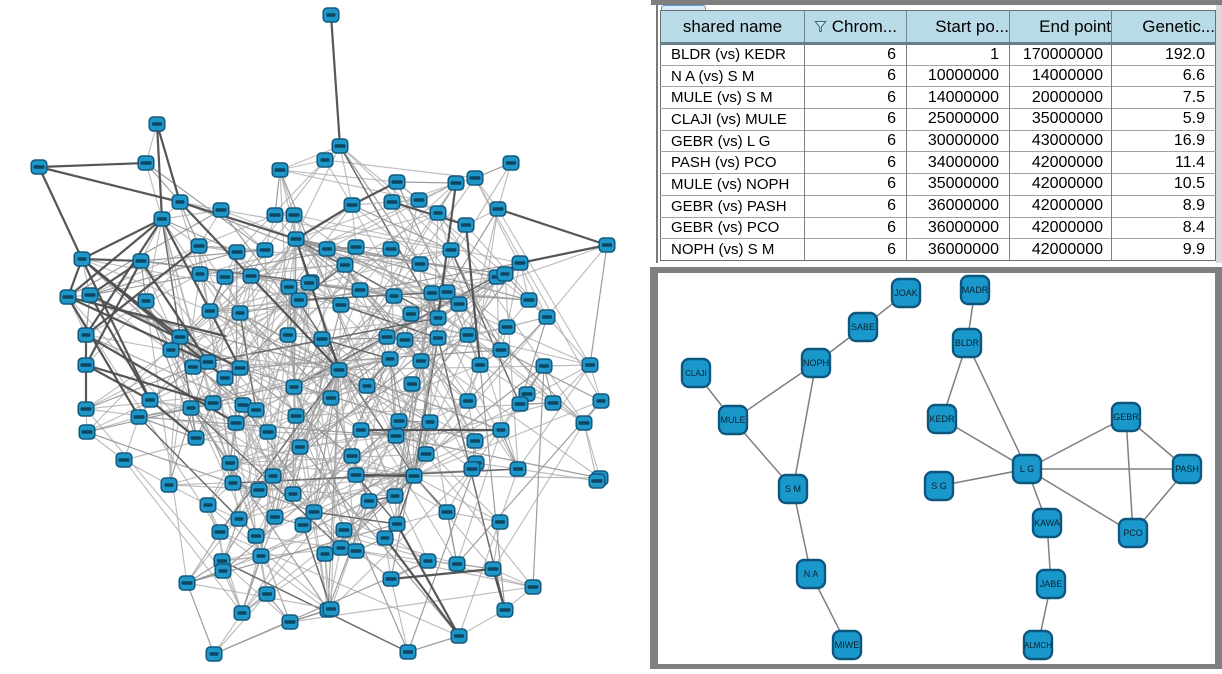  Describe the element at coordinates (1133, 533) in the screenshot. I see `svg-text: PCO` at that location.